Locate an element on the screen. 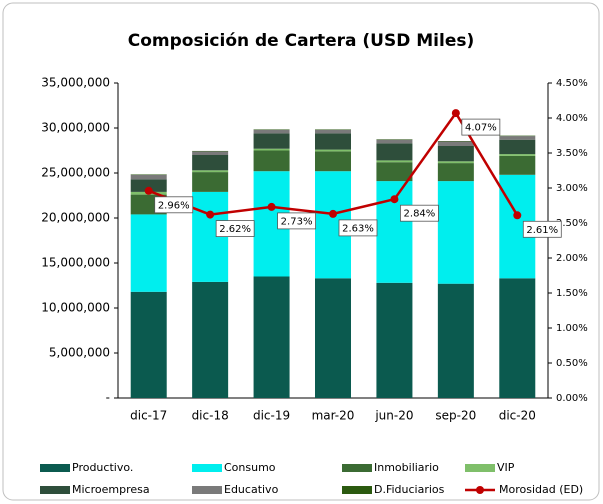 This screenshot has width=603, height=504. y2-tick-label: 4.50% is located at coordinates (572, 83).